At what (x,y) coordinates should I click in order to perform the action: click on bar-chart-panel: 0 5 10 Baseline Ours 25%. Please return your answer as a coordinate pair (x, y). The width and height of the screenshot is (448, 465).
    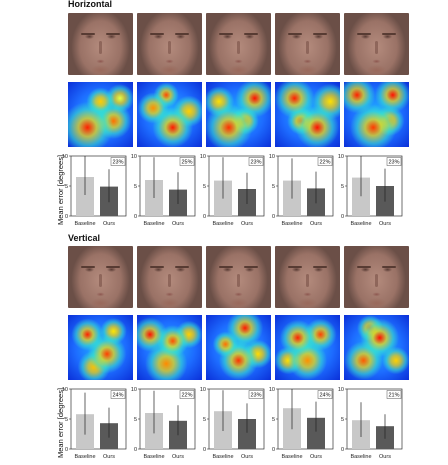
    Looking at the image, I should click on (164, 189).